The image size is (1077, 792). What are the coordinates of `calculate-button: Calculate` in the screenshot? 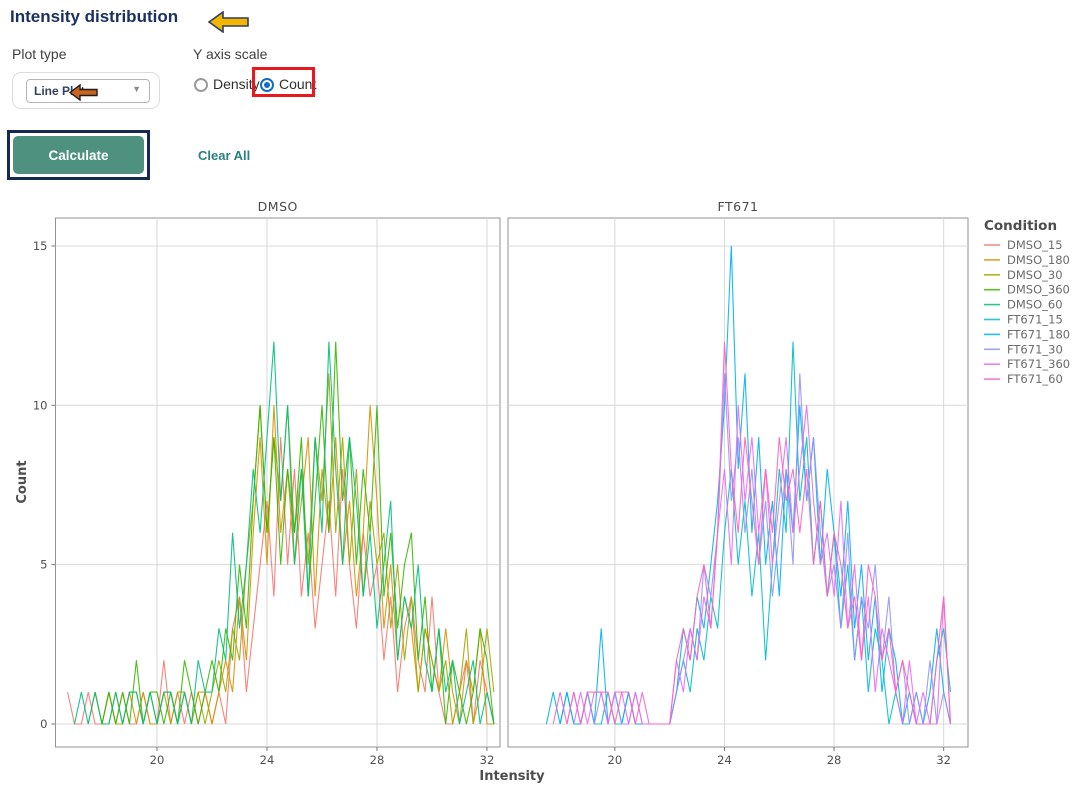 It's located at (78, 155).